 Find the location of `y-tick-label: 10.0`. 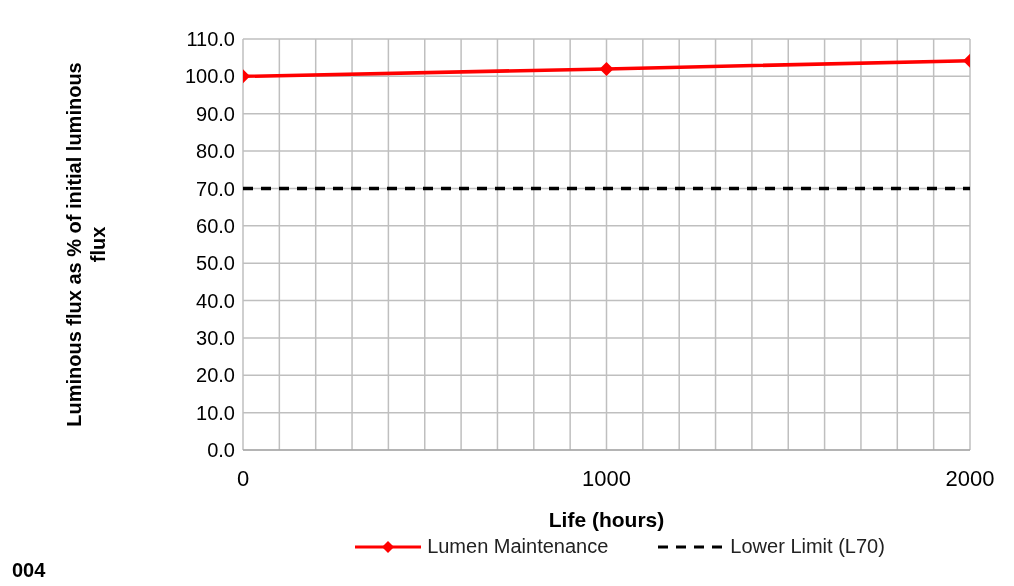

y-tick-label: 10.0 is located at coordinates (215, 412).